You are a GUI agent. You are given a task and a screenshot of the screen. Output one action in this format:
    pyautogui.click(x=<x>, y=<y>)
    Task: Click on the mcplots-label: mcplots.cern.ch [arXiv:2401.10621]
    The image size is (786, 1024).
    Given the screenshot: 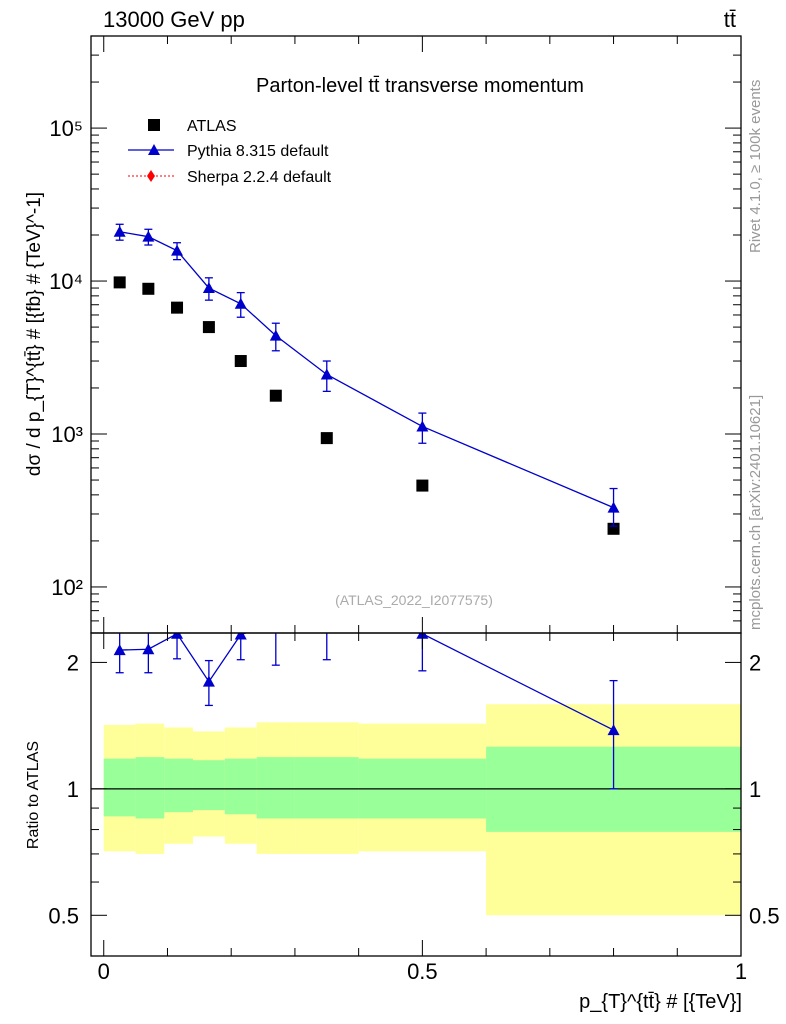 What is the action you would take?
    pyautogui.click(x=755, y=512)
    